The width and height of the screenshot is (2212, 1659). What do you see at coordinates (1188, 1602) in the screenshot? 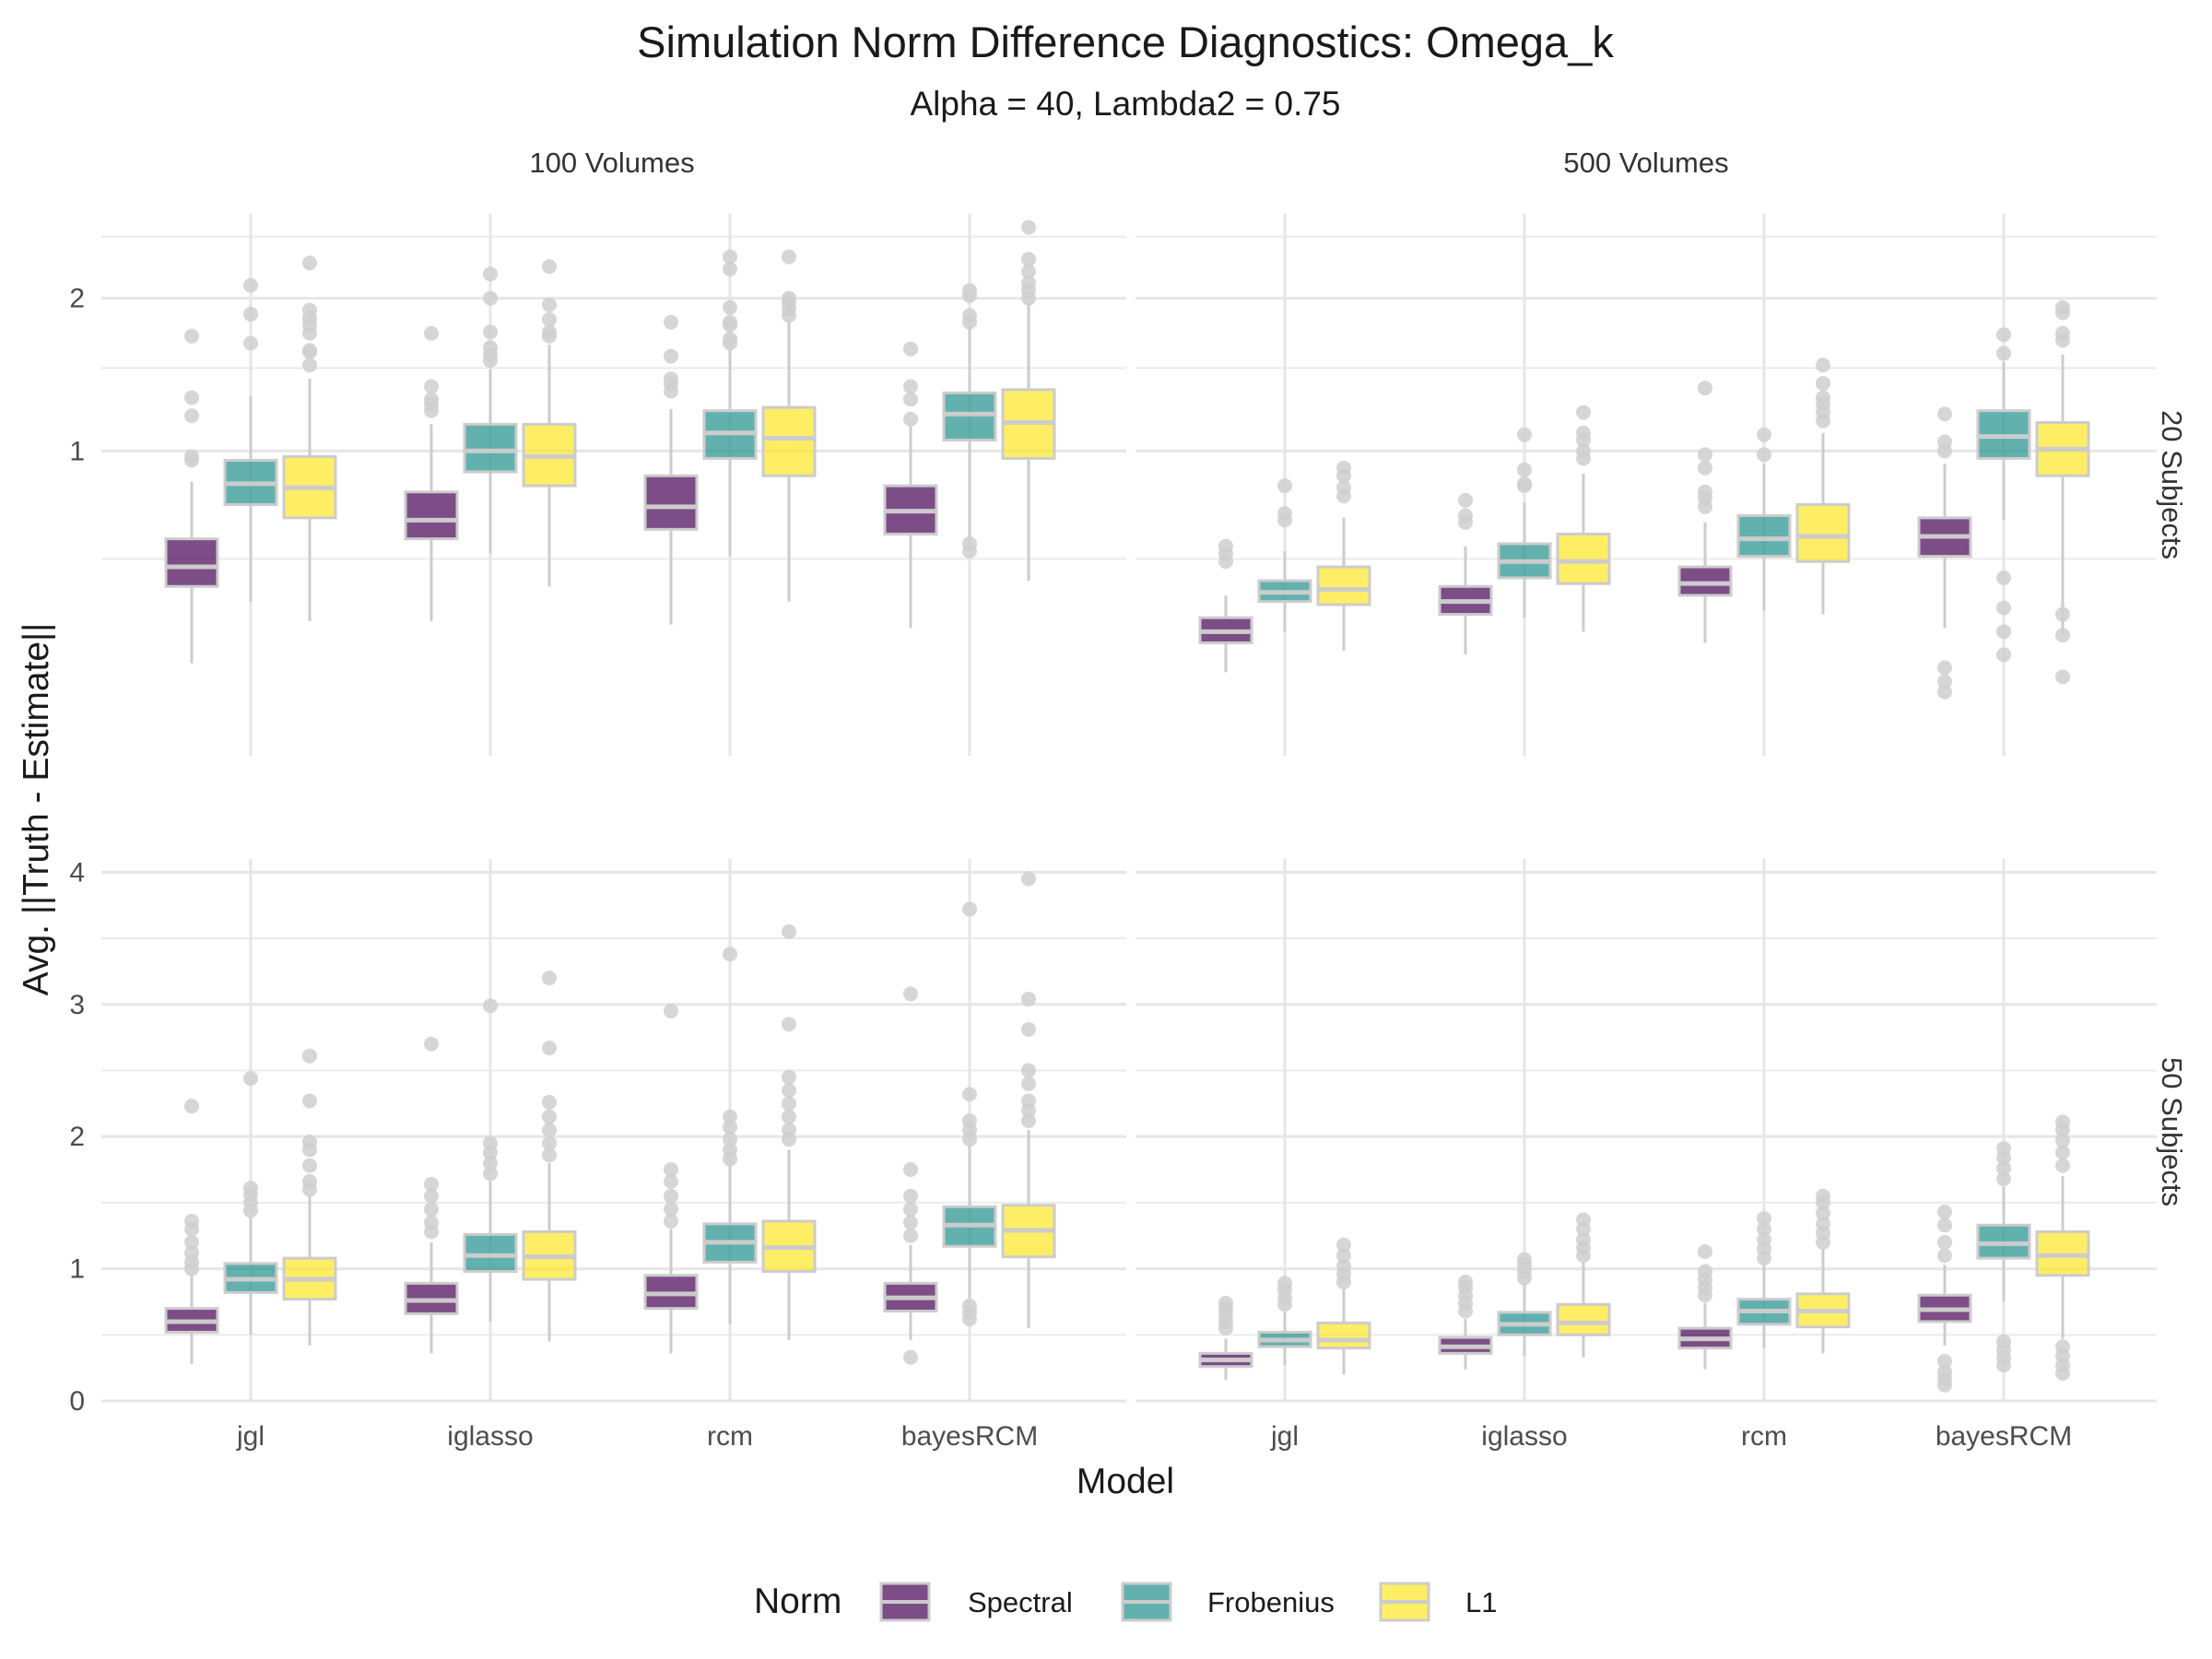
I see `legend-items: Spectral Frobenius L1` at bounding box center [1188, 1602].